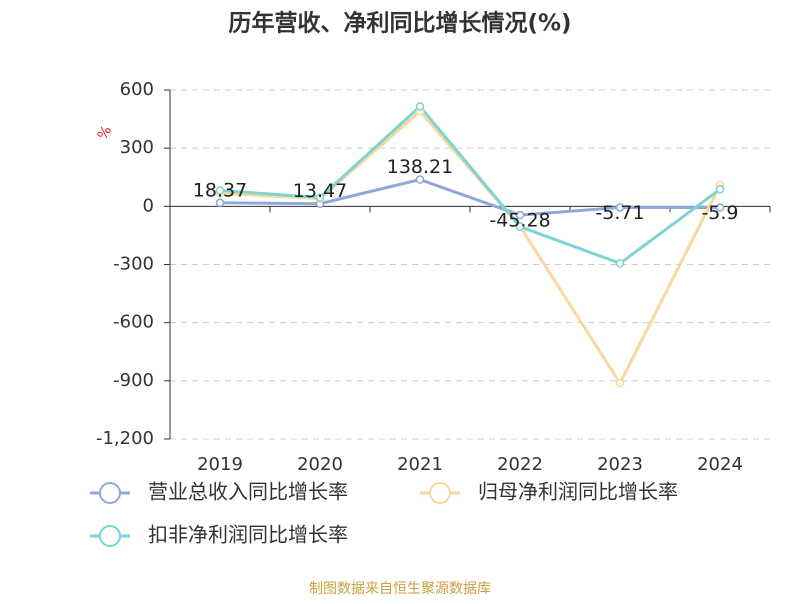  What do you see at coordinates (578, 492) in the screenshot?
I see `legend-label: 归母净利润同比增长率` at bounding box center [578, 492].